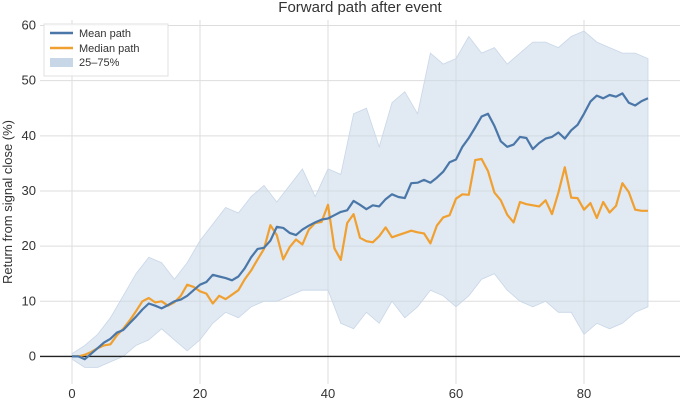 The width and height of the screenshot is (680, 404). I want to click on y-tick-label: 0, so click(32, 355).